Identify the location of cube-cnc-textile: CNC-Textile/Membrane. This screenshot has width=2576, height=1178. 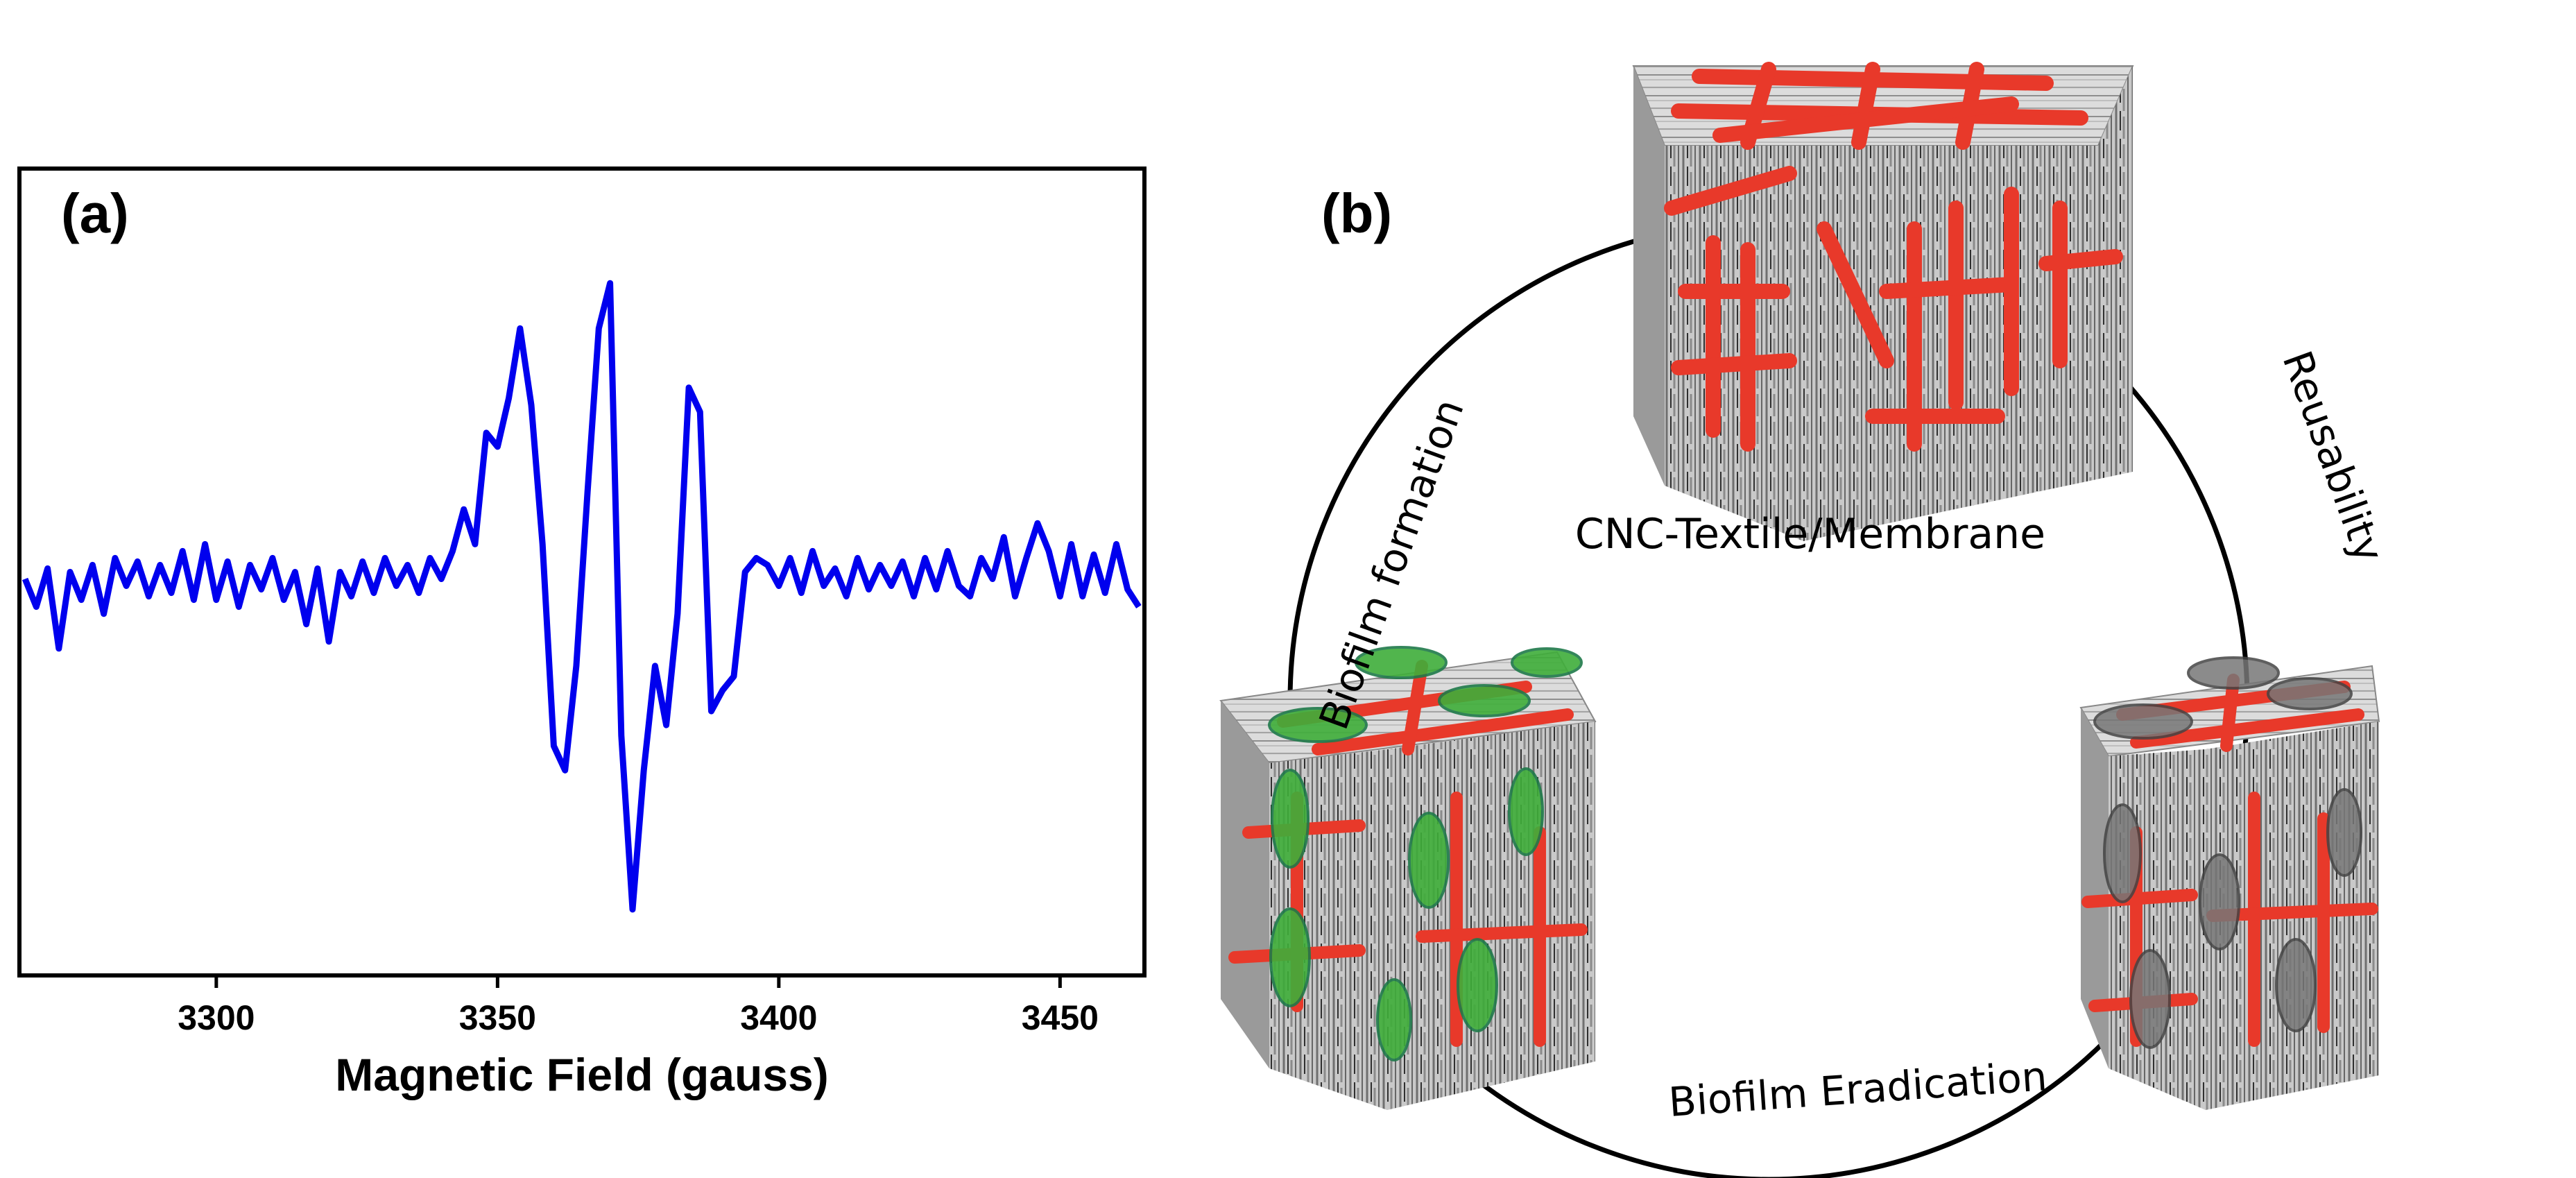
(1854, 310).